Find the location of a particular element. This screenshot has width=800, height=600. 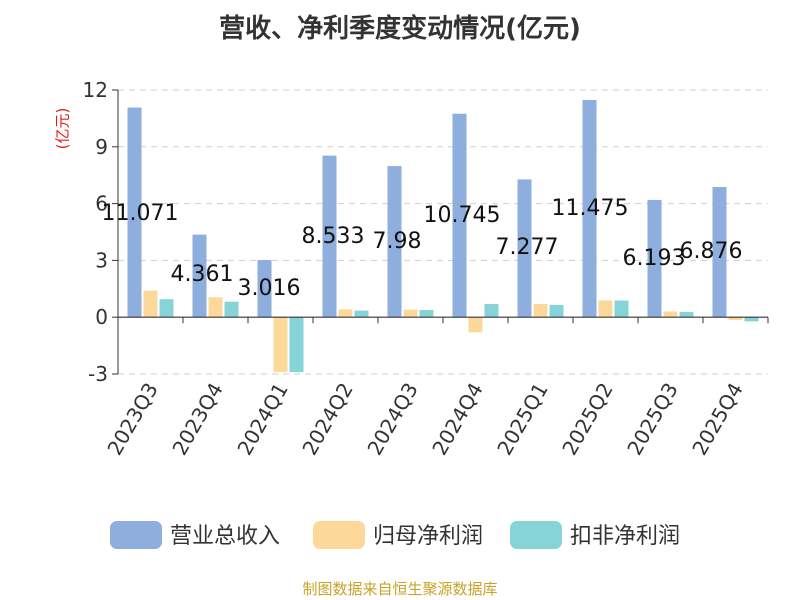

x-tick-label: 2023Q3 is located at coordinates (132, 419).